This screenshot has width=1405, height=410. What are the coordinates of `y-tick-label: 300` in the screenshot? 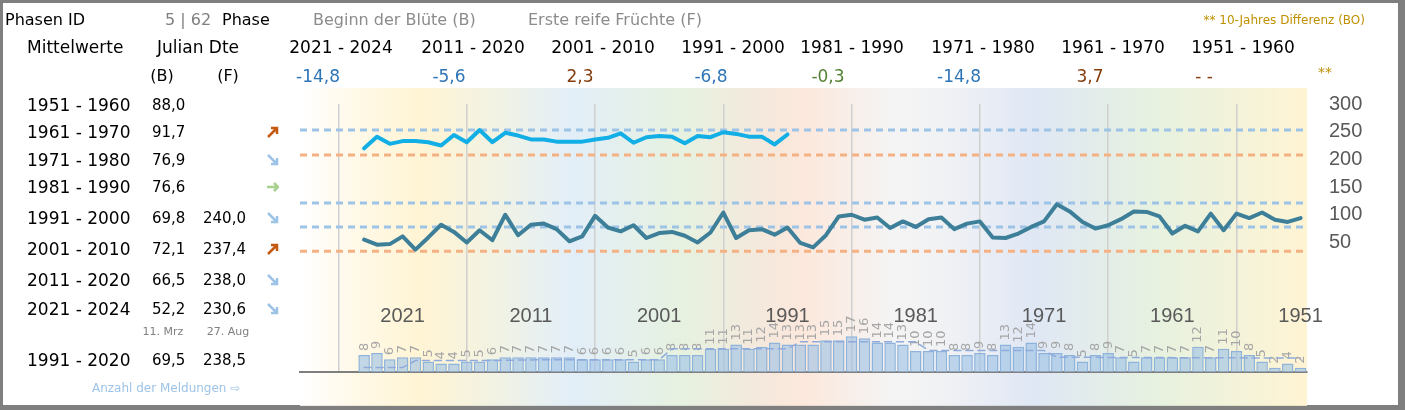 It's located at (1346, 102).